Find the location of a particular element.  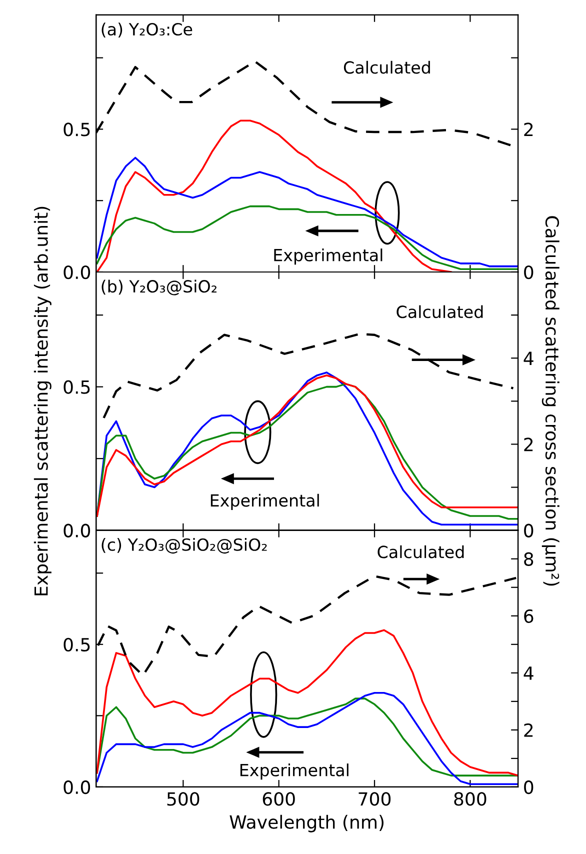

x-axis-title: Wavelength (nm) is located at coordinates (307, 823).